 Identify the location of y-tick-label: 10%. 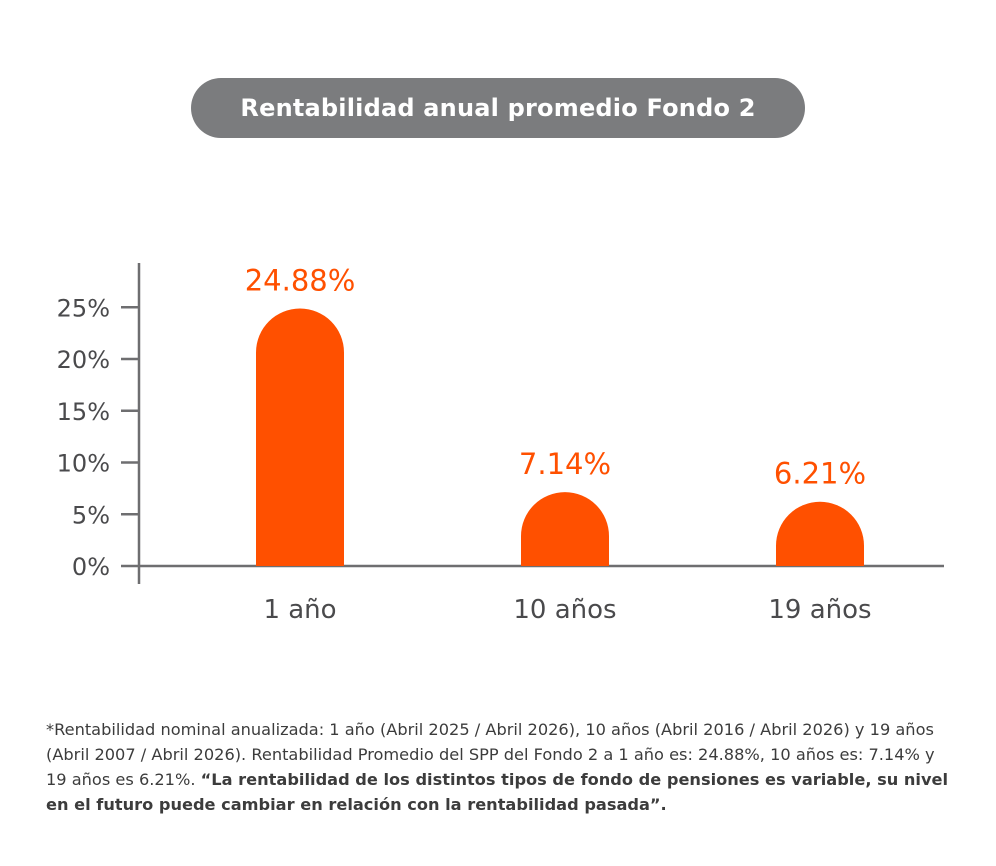
(83, 464).